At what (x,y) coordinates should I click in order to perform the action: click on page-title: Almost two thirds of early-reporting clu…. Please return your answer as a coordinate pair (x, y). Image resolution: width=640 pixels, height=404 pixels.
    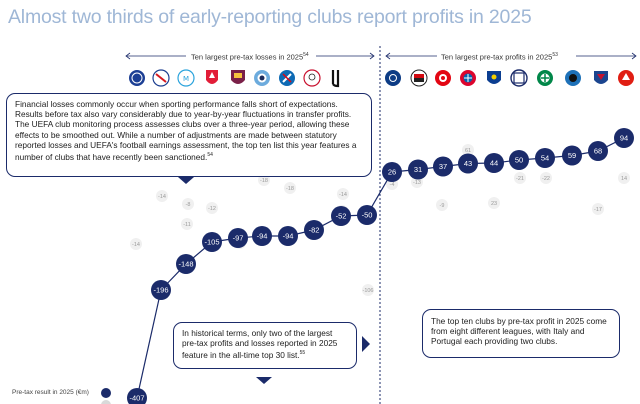
    Looking at the image, I should click on (270, 17).